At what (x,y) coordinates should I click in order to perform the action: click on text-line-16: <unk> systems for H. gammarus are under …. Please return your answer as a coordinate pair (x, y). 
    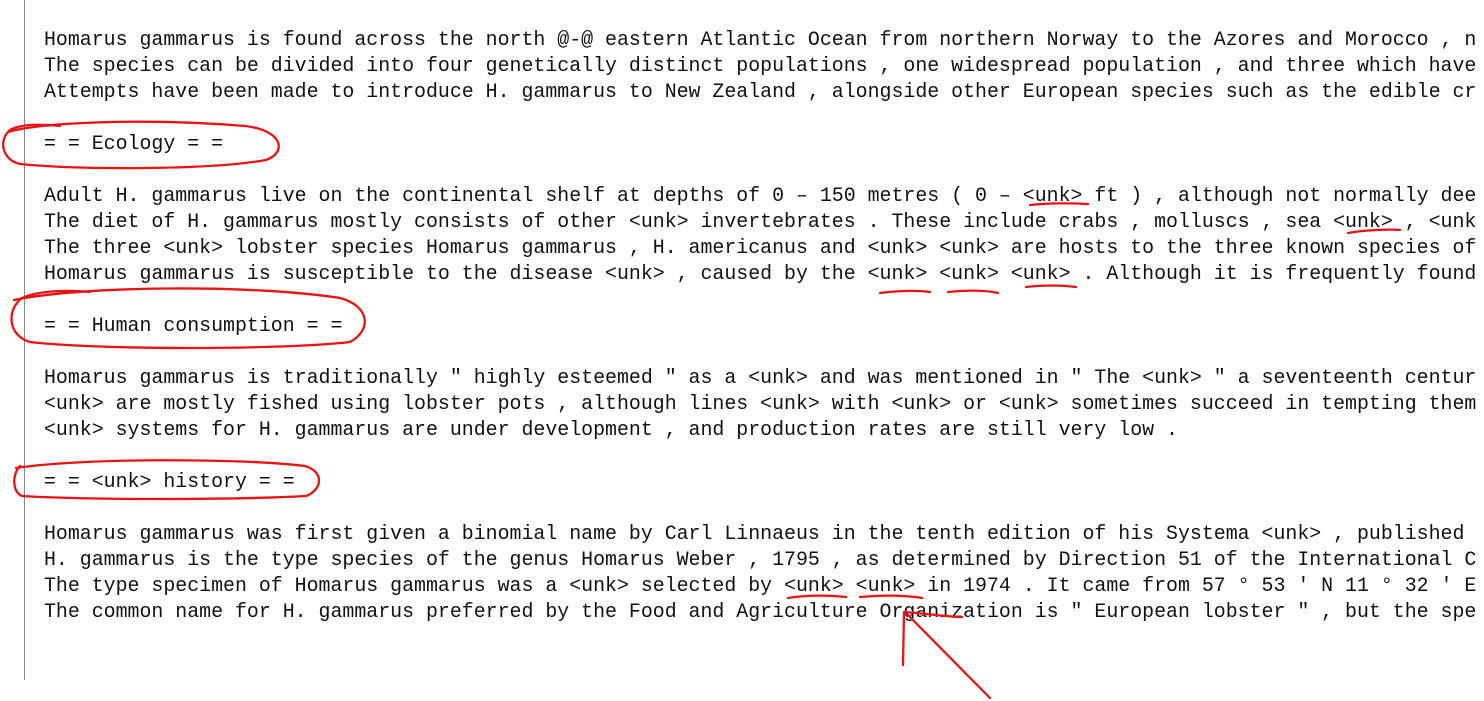
    Looking at the image, I should click on (611, 429).